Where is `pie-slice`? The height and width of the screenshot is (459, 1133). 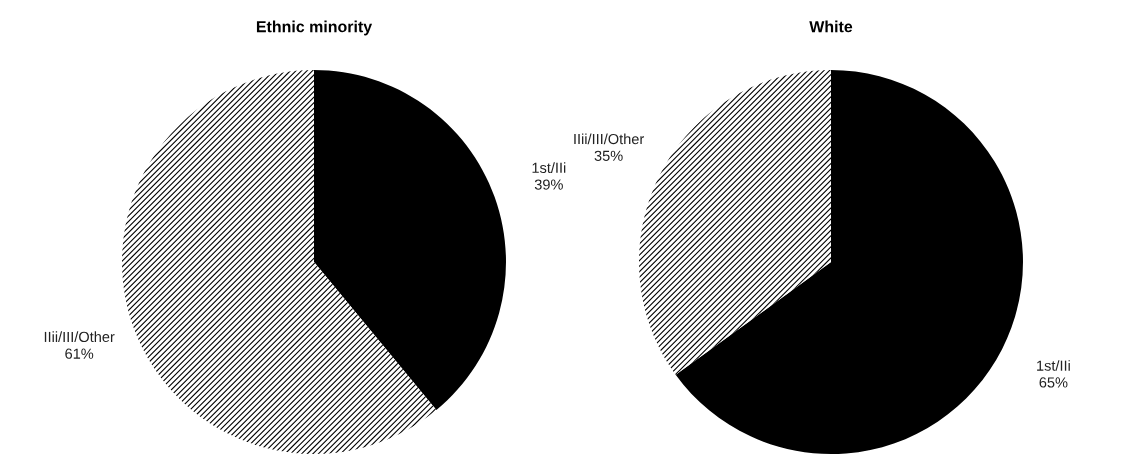 pie-slice is located at coordinates (410, 240).